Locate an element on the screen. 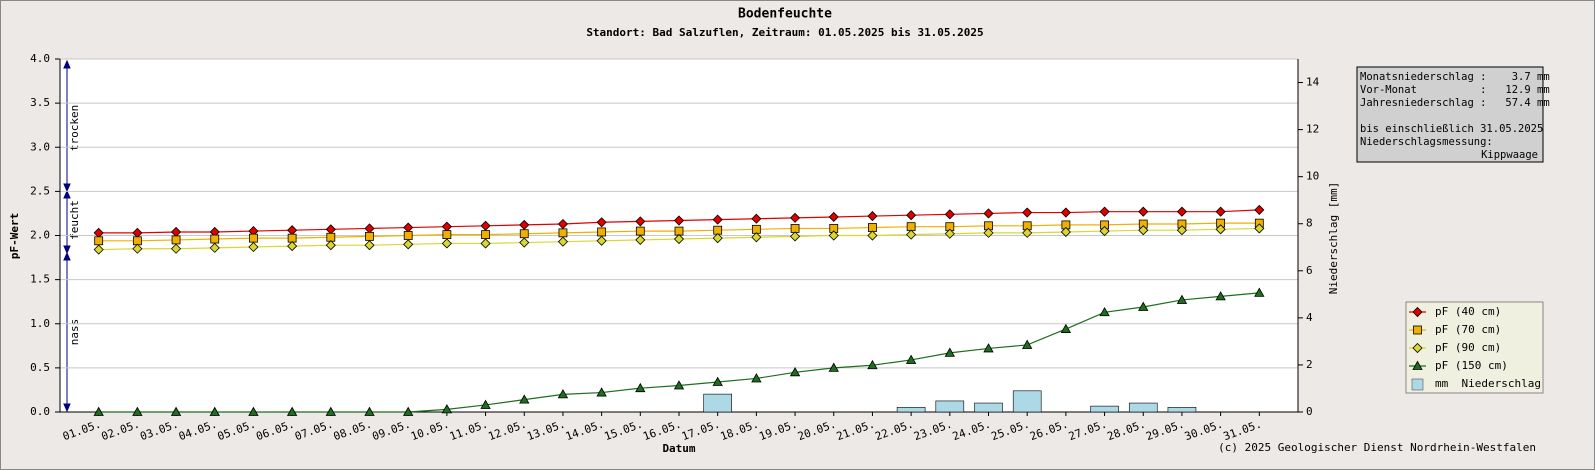 This screenshot has width=1595, height=470. info-line: Monatsniederschlag : 3.7 mm is located at coordinates (1455, 77).